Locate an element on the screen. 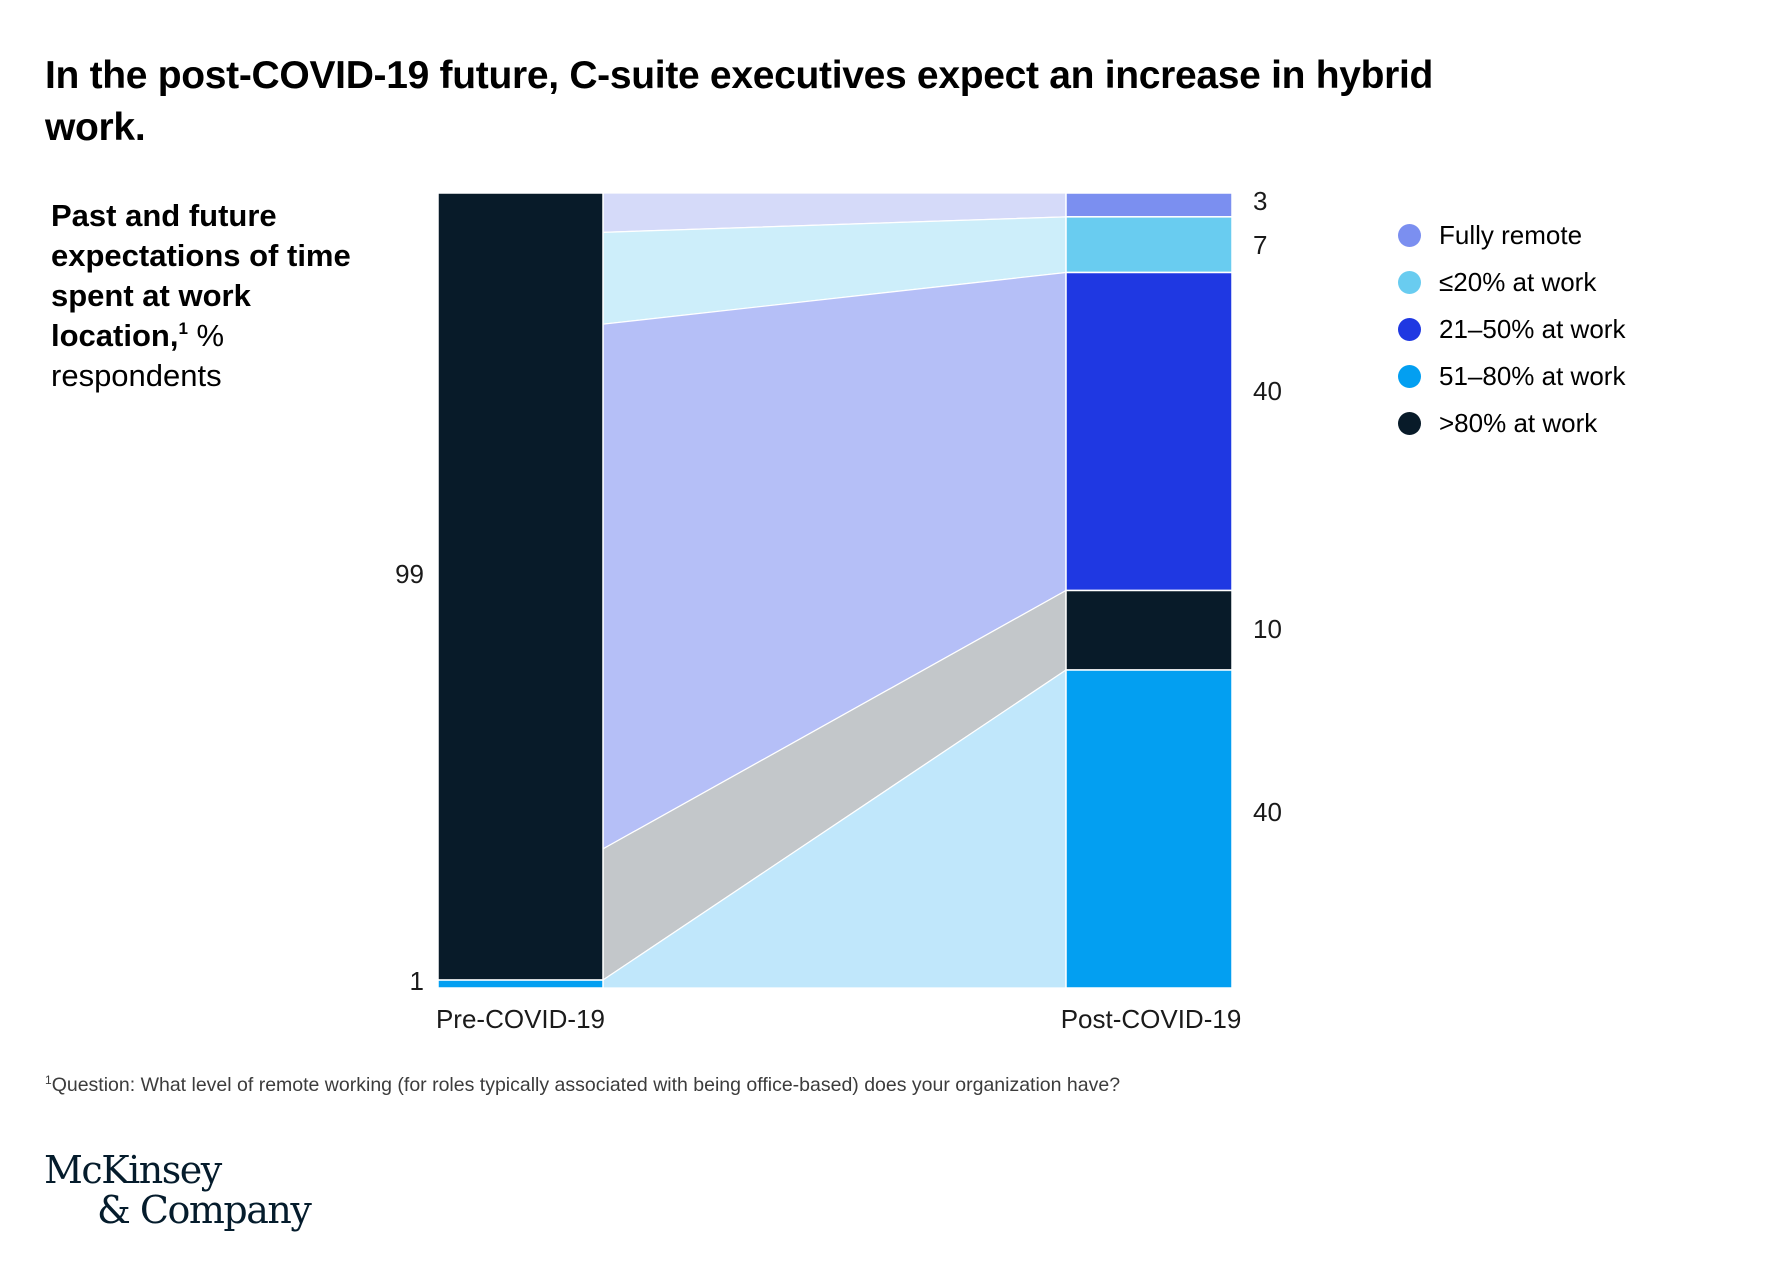 This screenshot has height=1274, width=1768. legend-item-r21_50: 21–50% at work is located at coordinates (1511, 329).